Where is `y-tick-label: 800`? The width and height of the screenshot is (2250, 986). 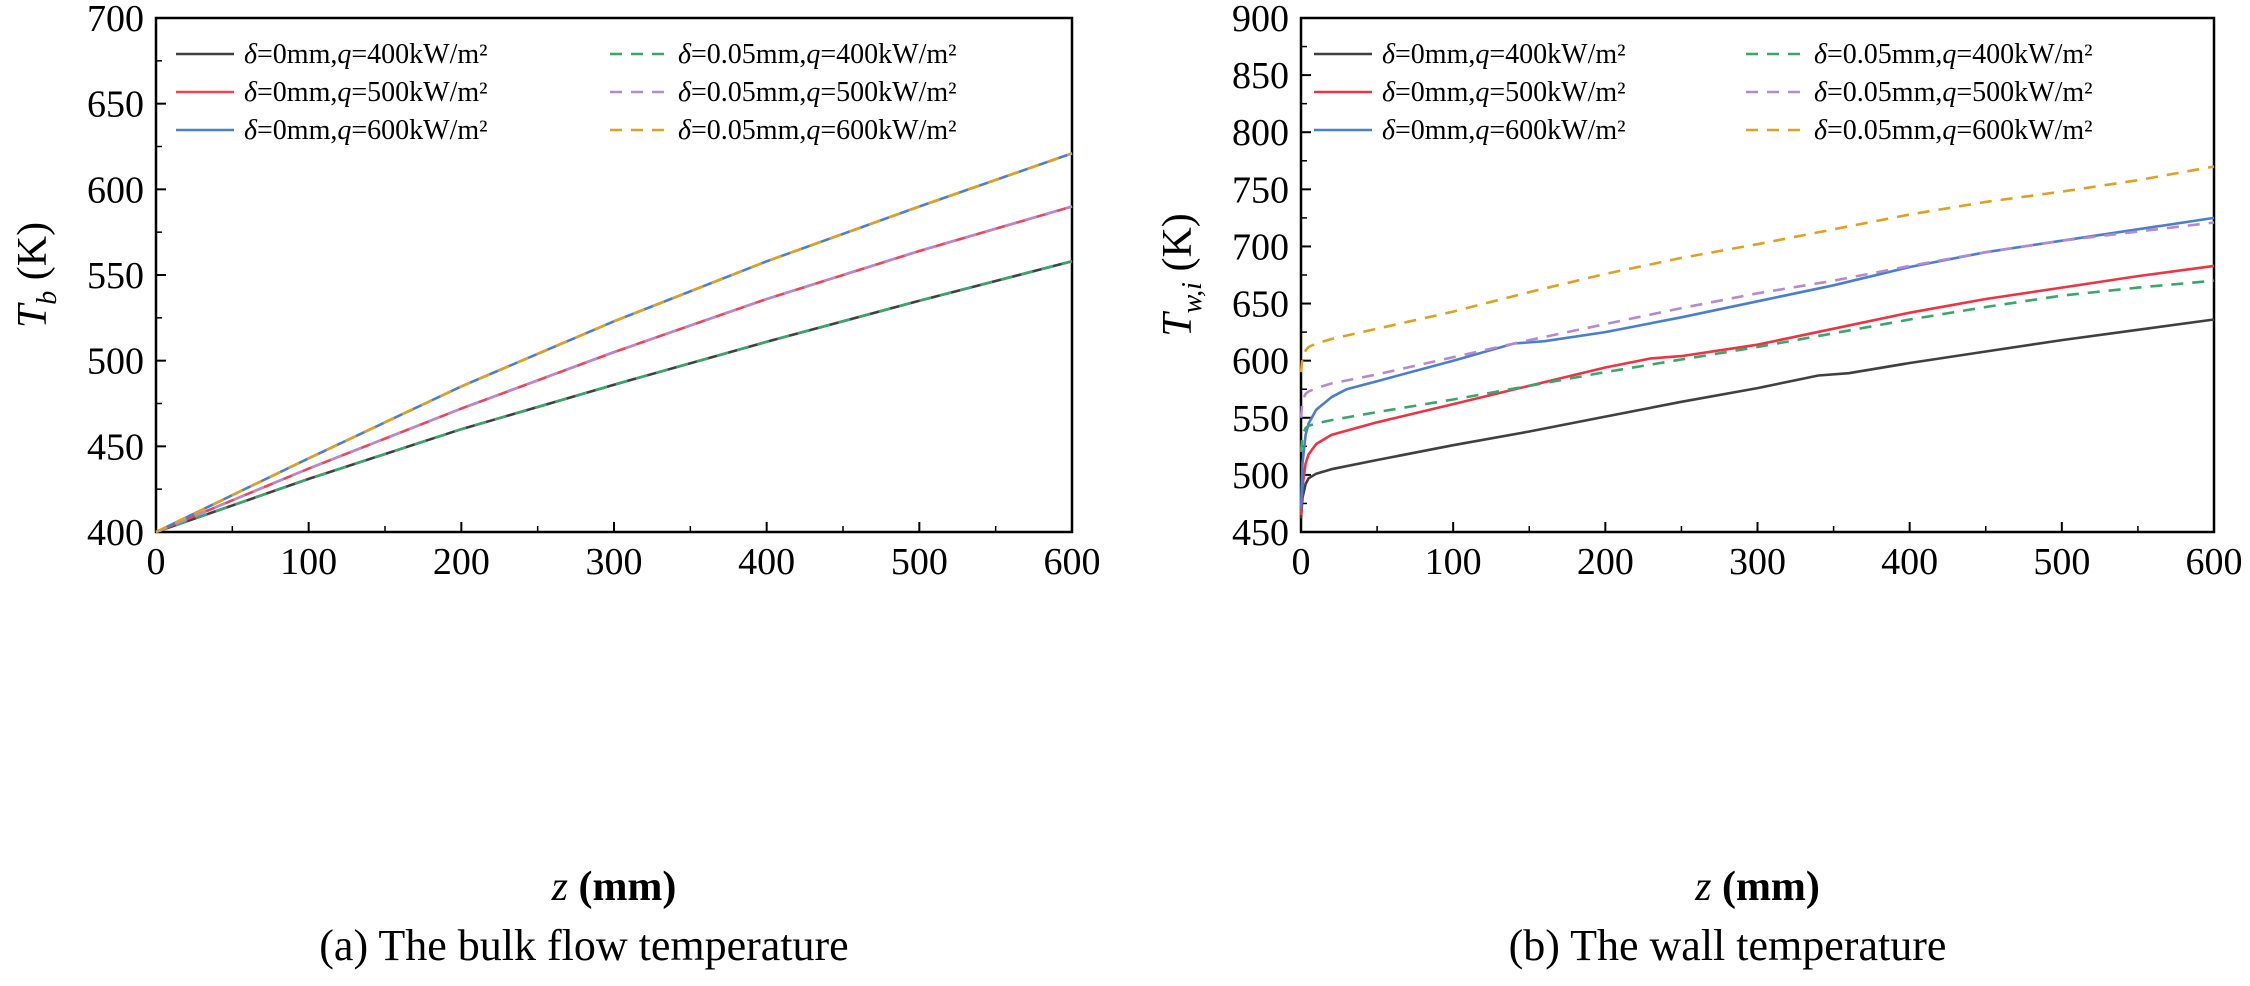
y-tick-label: 800 is located at coordinates (1260, 133).